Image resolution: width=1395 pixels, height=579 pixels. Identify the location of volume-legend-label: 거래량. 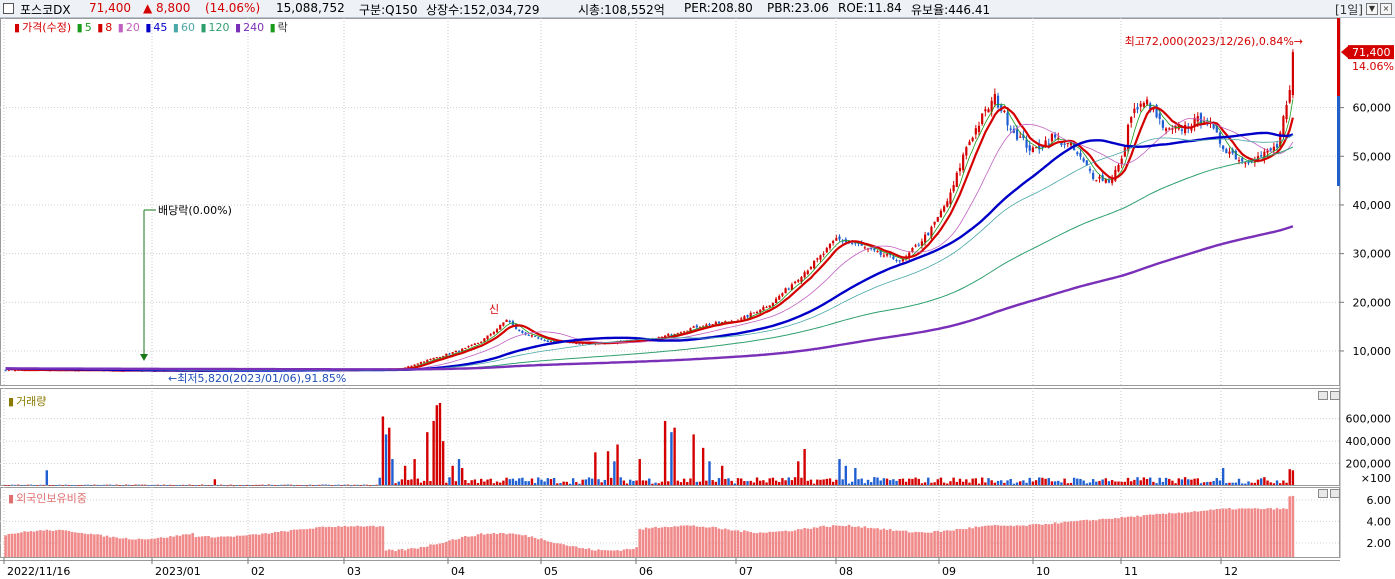
(31, 401).